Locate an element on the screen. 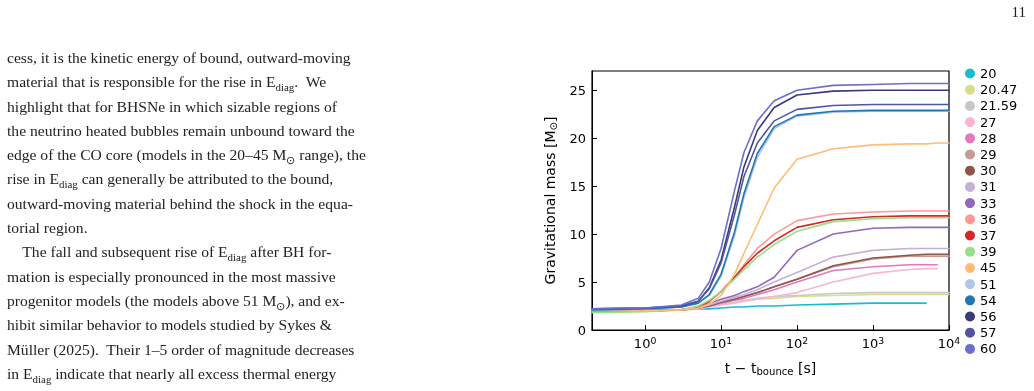 The height and width of the screenshot is (391, 1034). legend-label: 36 is located at coordinates (988, 219).